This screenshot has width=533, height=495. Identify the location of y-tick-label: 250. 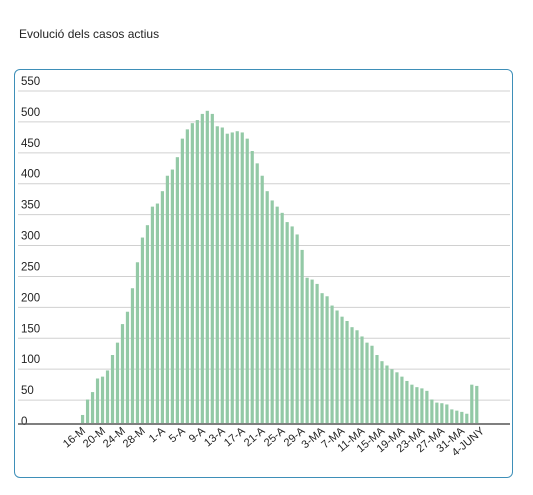
(30, 267).